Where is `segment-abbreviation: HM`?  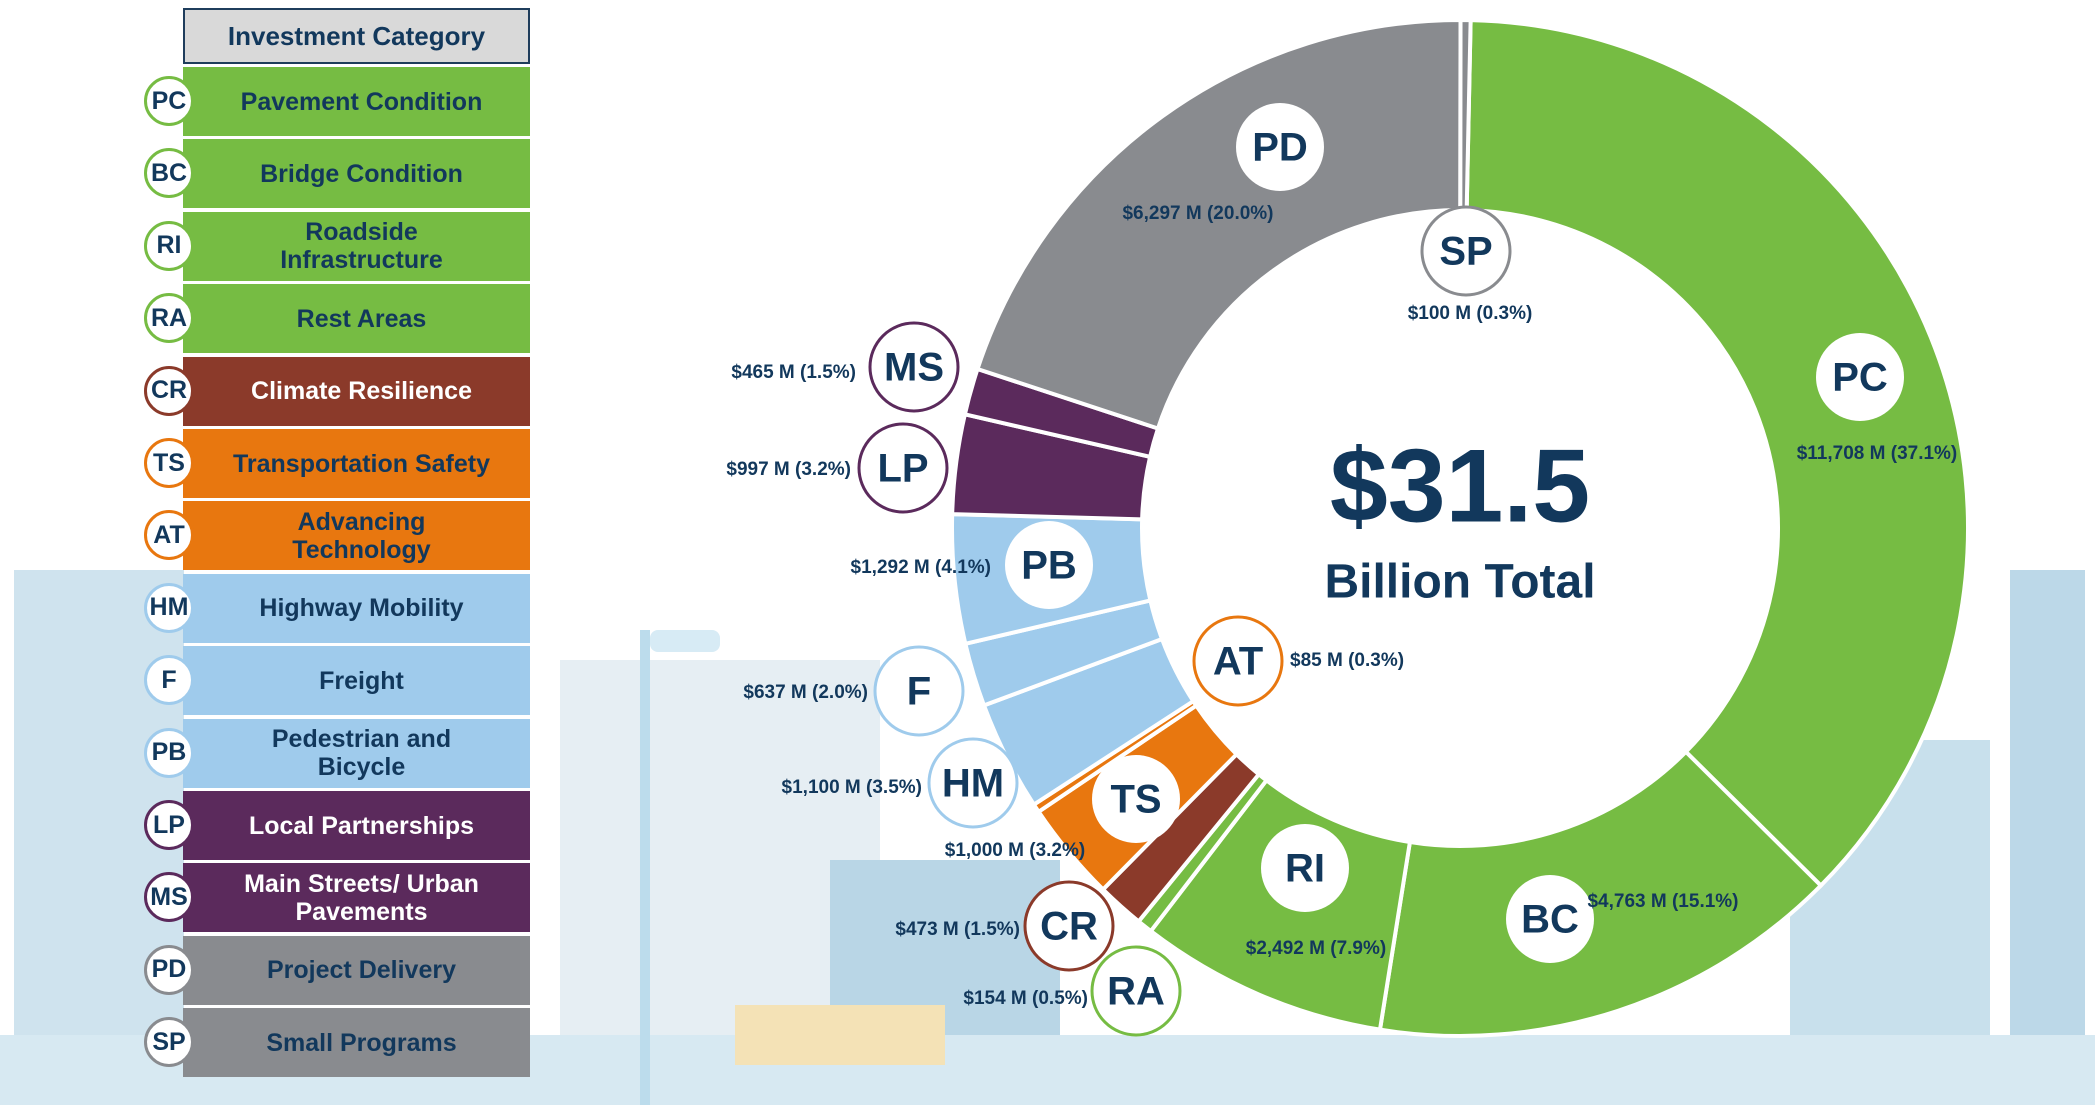 segment-abbreviation: HM is located at coordinates (973, 784).